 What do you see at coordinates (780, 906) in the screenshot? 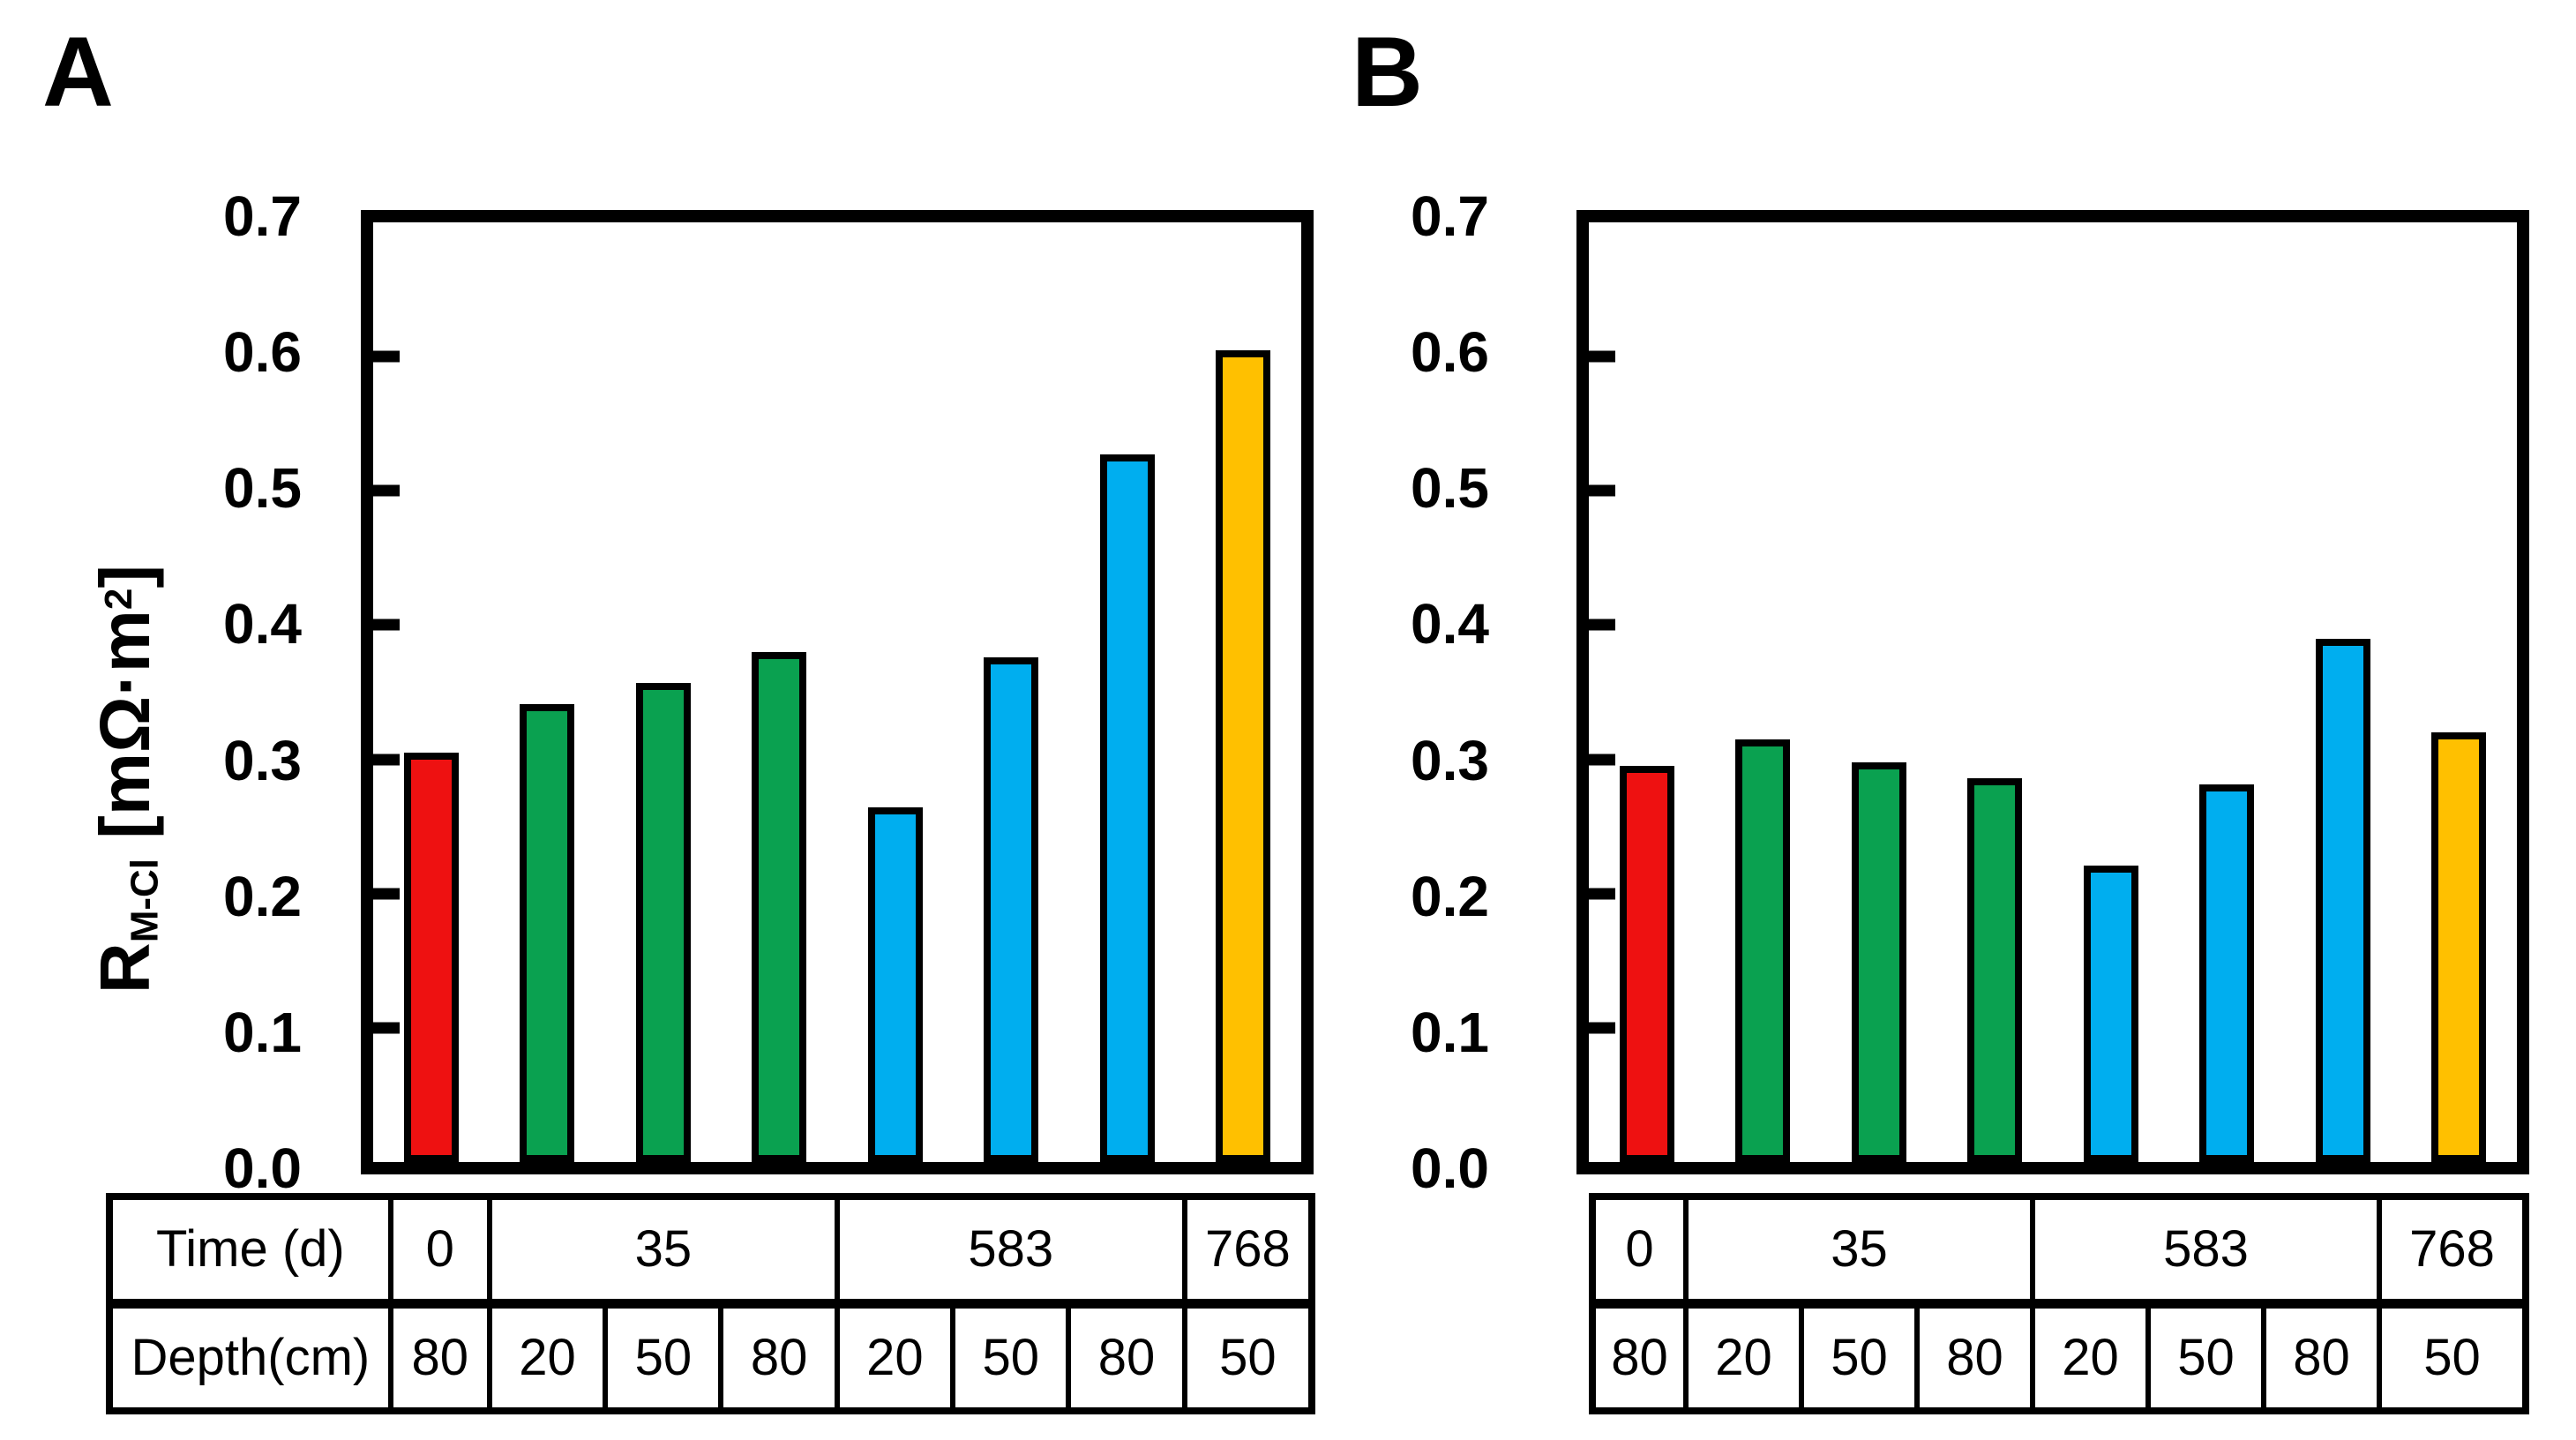
I see `bar-a-time35-depth80` at bounding box center [780, 906].